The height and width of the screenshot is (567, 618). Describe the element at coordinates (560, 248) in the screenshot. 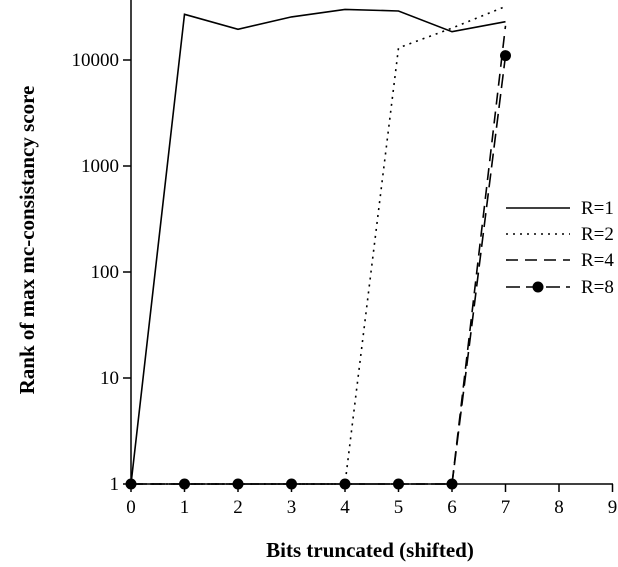

I see `legend: R=1 R=2 R=4 R=8` at that location.